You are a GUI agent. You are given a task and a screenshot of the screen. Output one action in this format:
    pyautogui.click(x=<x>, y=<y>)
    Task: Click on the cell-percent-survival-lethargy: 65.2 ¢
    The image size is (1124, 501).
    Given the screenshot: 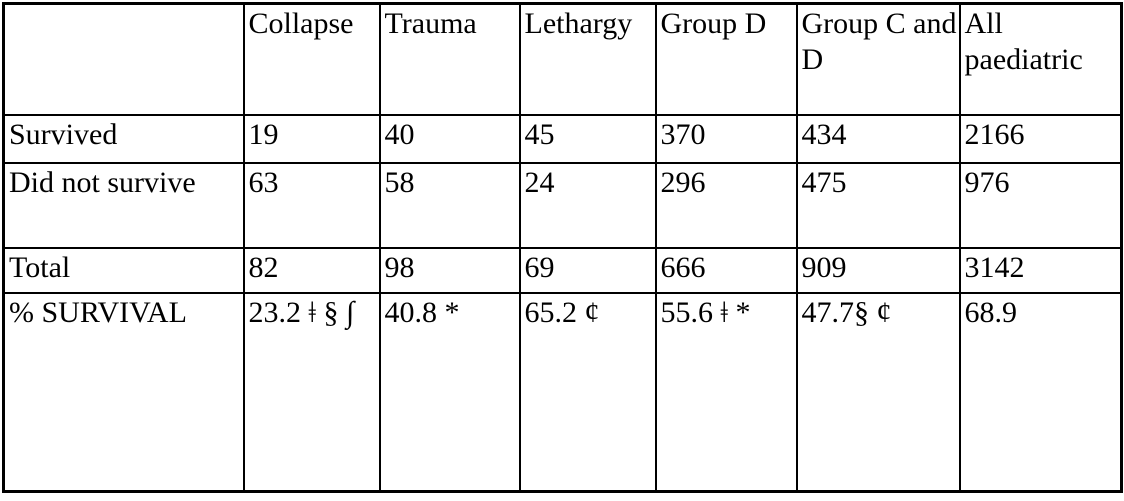 What is the action you would take?
    pyautogui.click(x=587, y=392)
    